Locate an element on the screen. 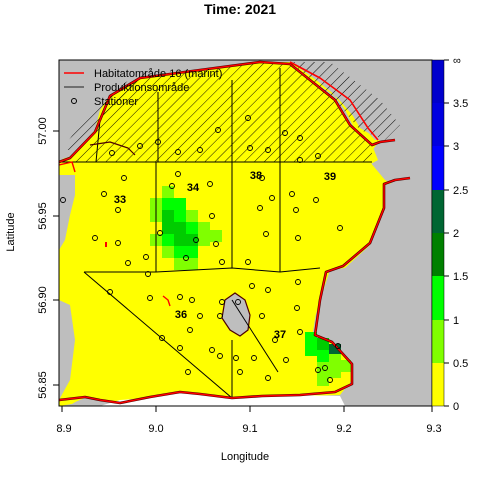 The height and width of the screenshot is (480, 480). legend-label-habitat: Habitatområde 16 (marint) is located at coordinates (158, 74).